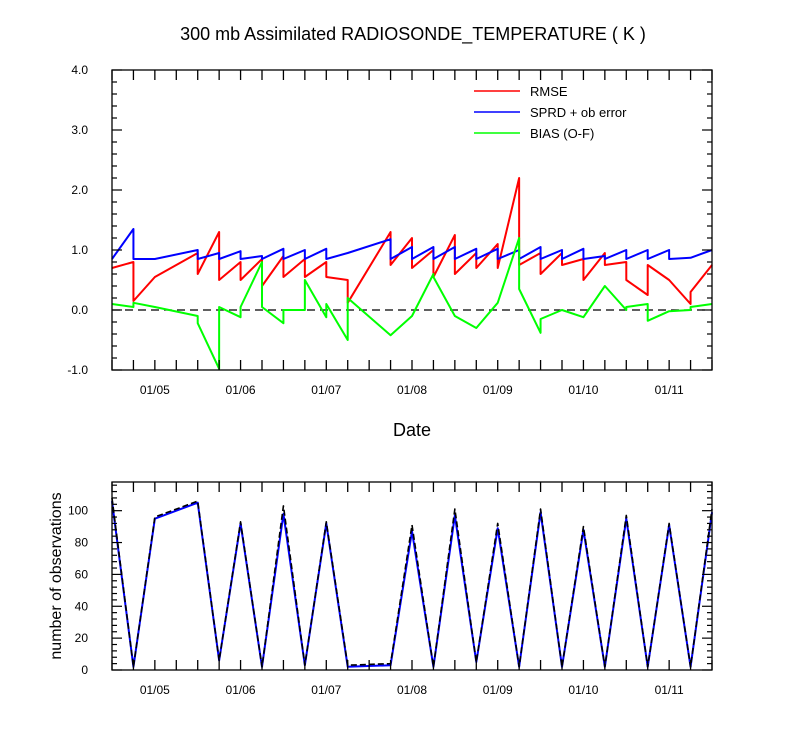 The width and height of the screenshot is (800, 750). I want to click on series-line-sprd-ob-error, so click(412, 244).